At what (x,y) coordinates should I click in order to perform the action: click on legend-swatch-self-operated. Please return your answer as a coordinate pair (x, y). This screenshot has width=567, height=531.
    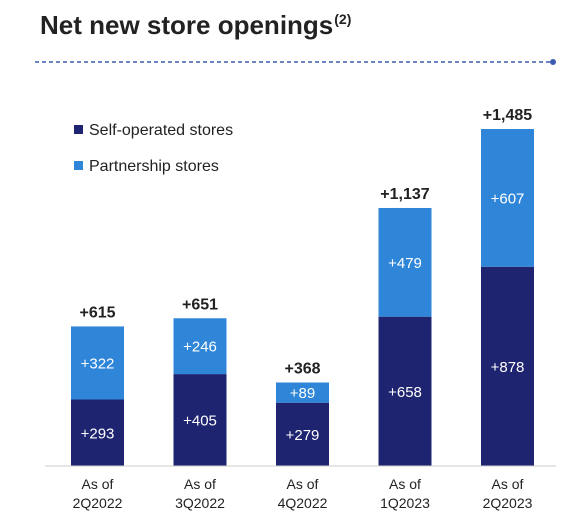
    Looking at the image, I should click on (78, 129).